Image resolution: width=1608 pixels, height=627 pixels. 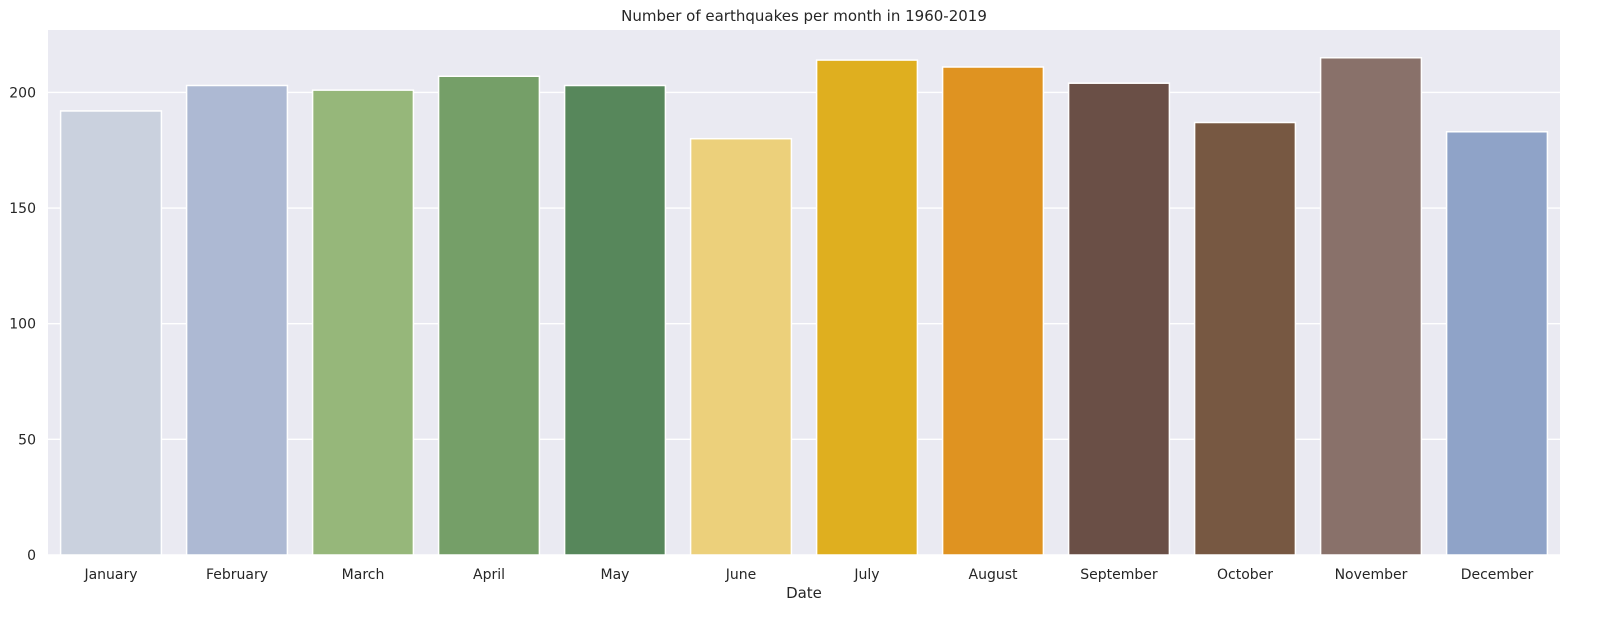 I want to click on bar-november, so click(x=1371, y=306).